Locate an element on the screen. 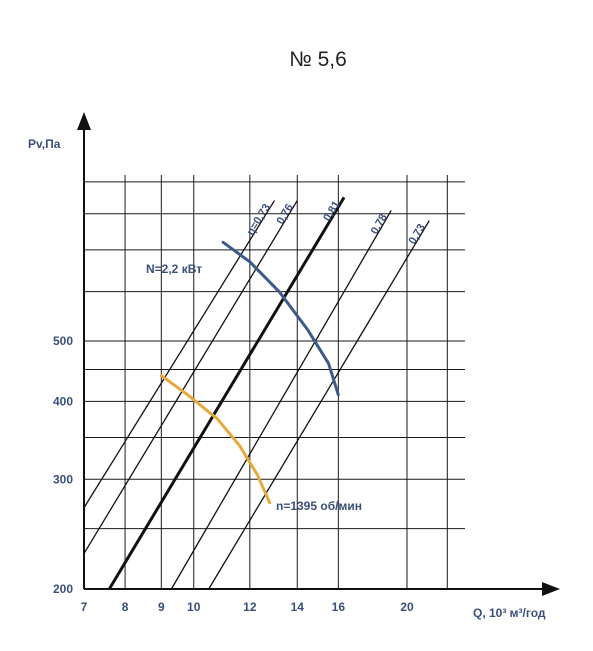 The image size is (593, 651). speed-curve is located at coordinates (215, 439).